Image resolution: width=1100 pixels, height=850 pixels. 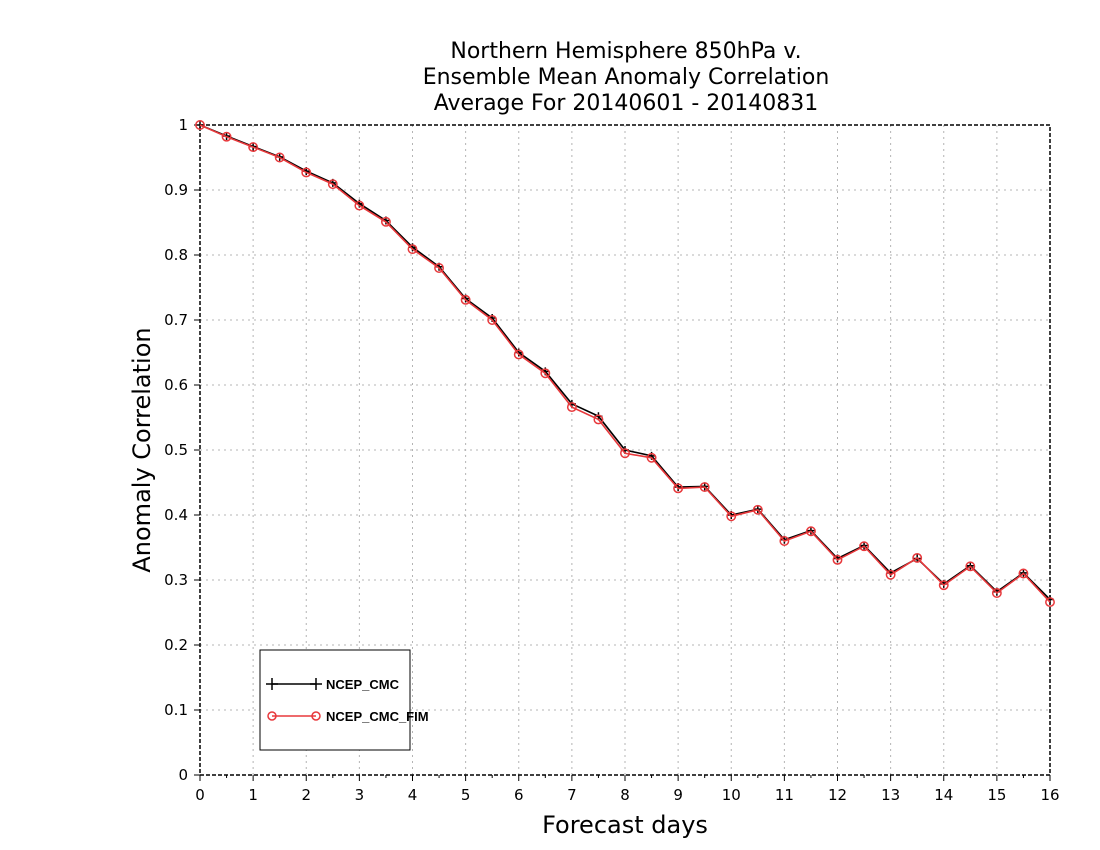 I want to click on x-axis-label: Forecast days, so click(x=625, y=825).